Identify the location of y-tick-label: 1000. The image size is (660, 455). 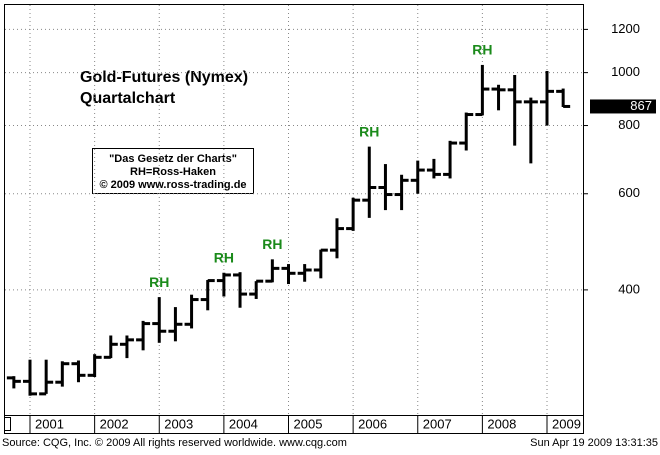
(625, 71).